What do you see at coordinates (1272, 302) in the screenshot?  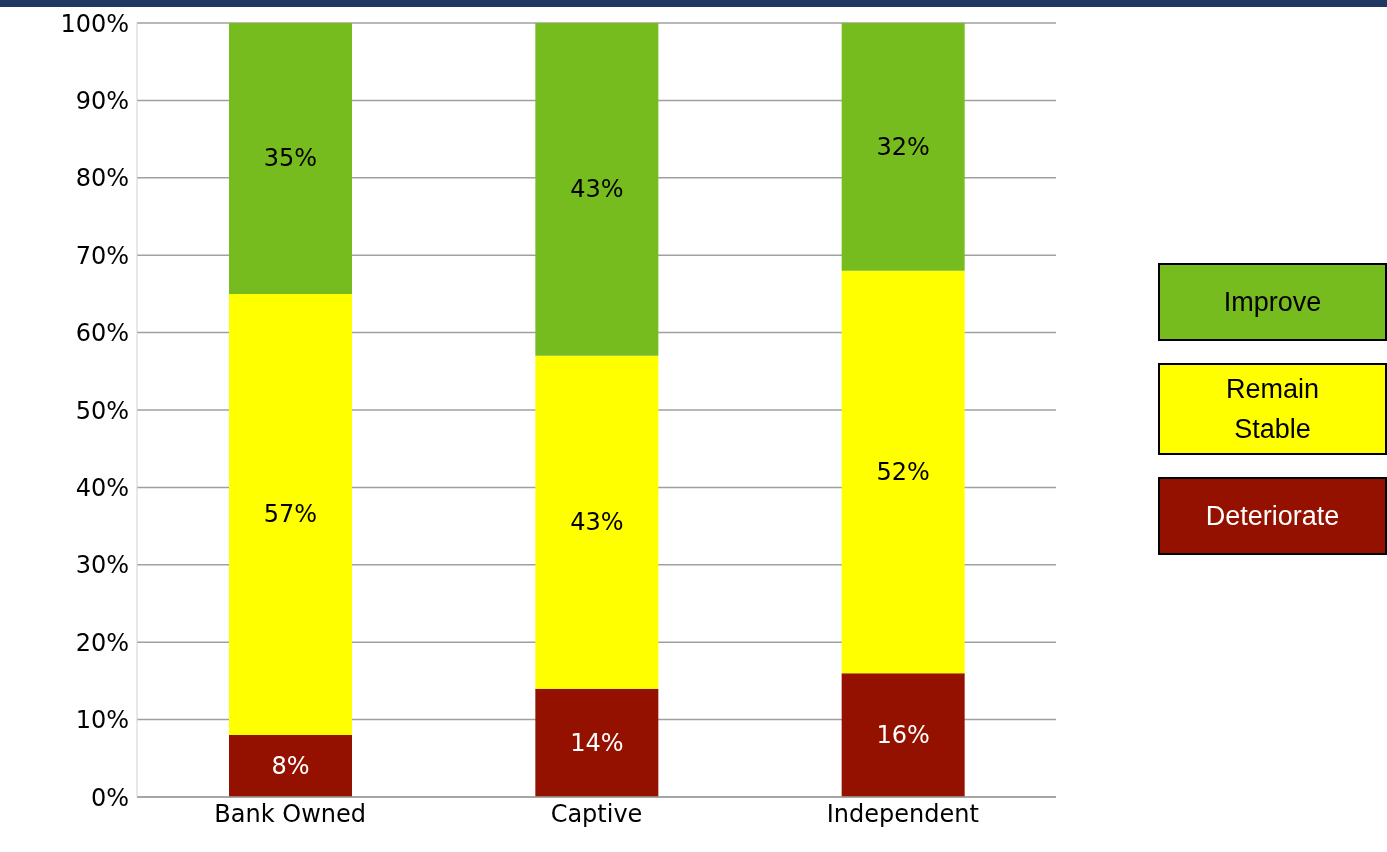 I see `text: Improve` at bounding box center [1272, 302].